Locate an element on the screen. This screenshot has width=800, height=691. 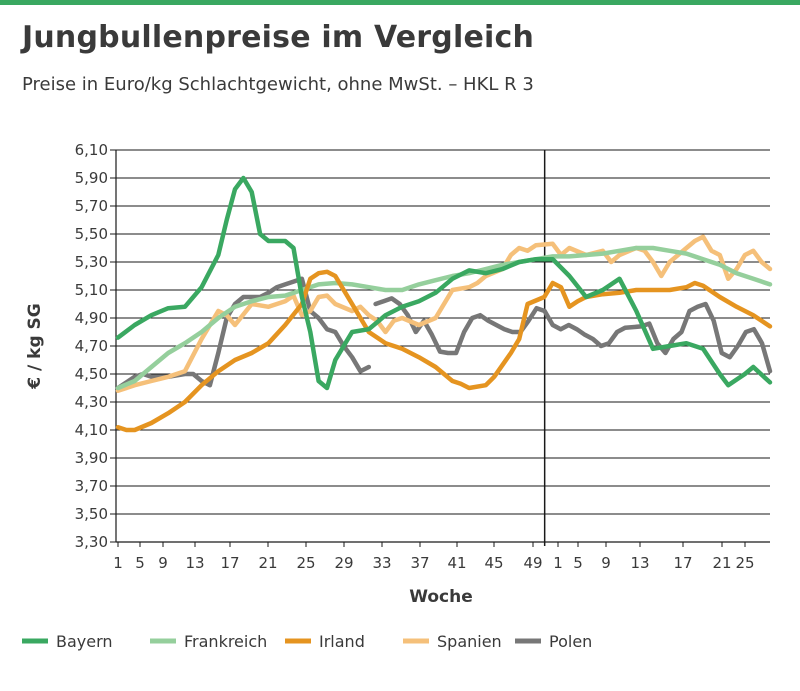
y-tick-label: 4,50 is located at coordinates (91, 374).